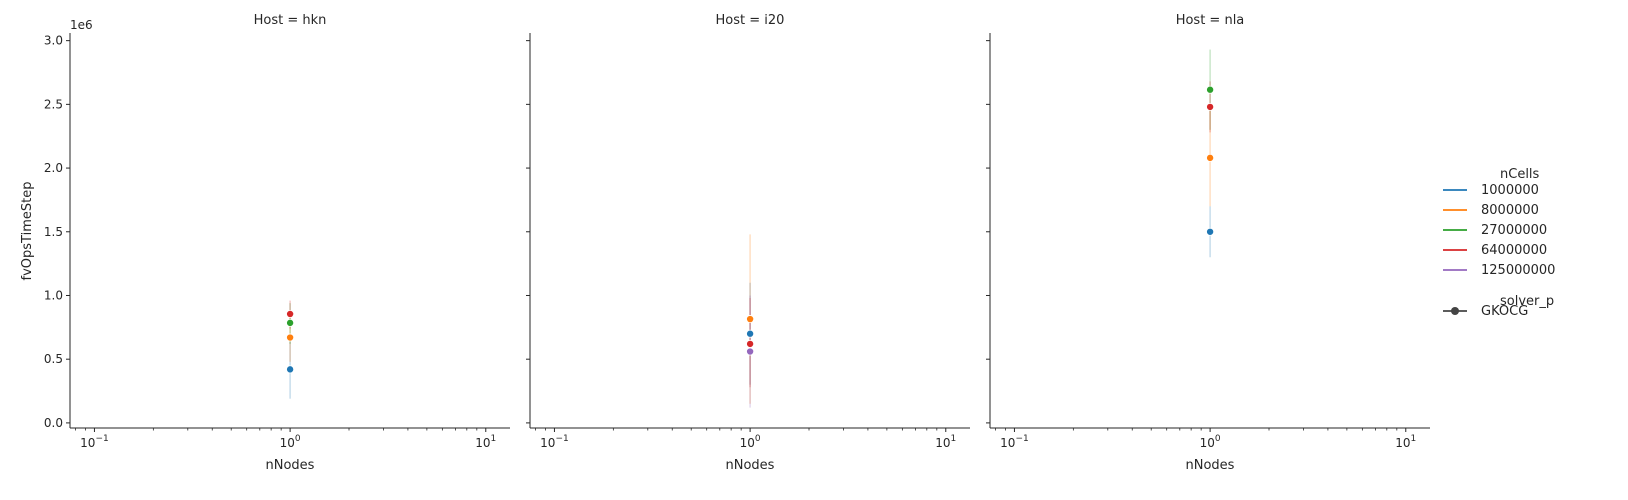 This screenshot has width=1628, height=500. What do you see at coordinates (53, 359) in the screenshot?
I see `y-tick-label: 0.5` at bounding box center [53, 359].